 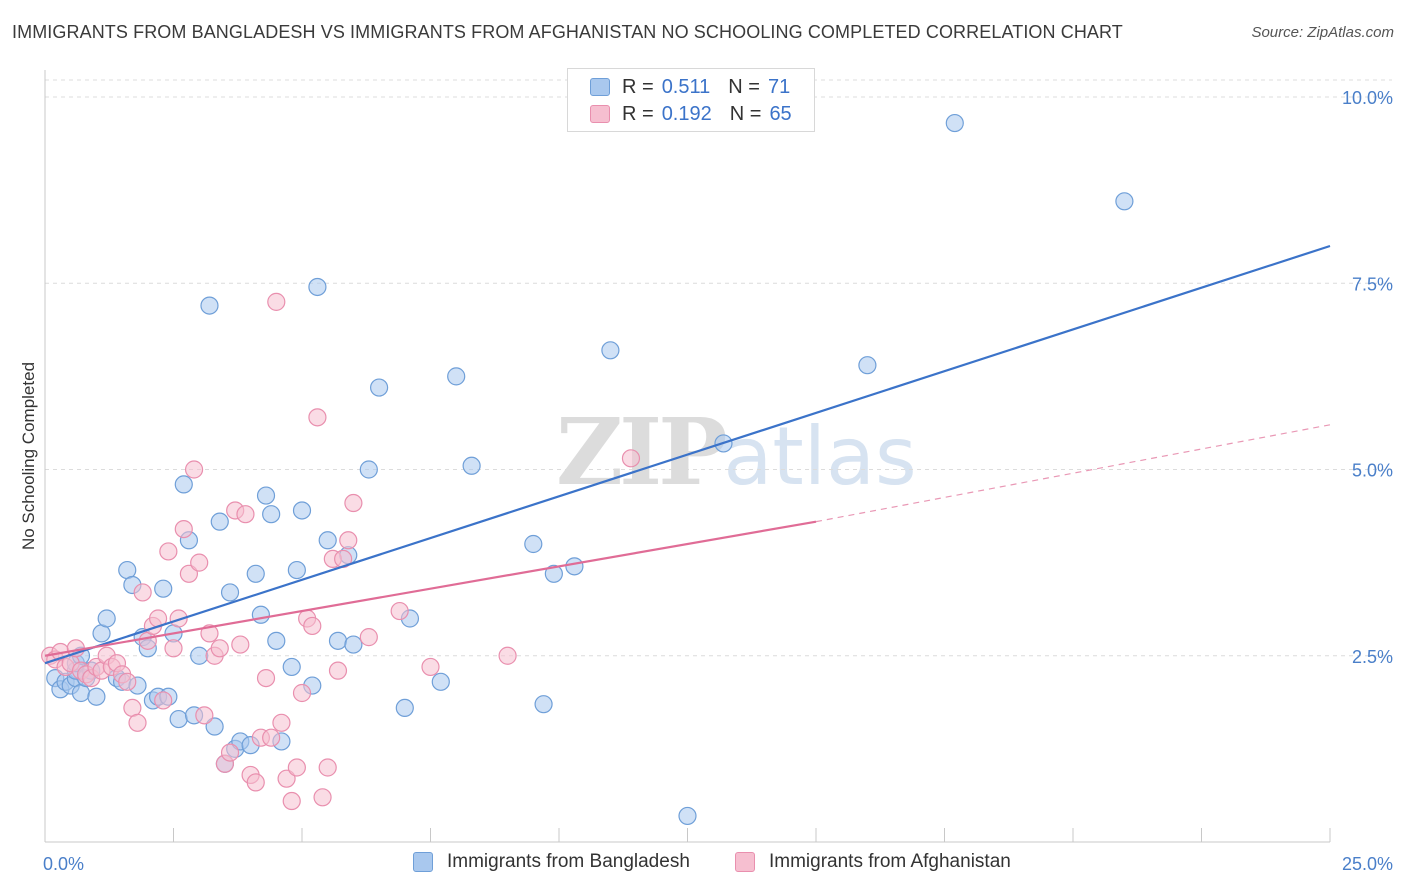 I want to click on x-tick-label: 25.0%, so click(x=1367, y=864).